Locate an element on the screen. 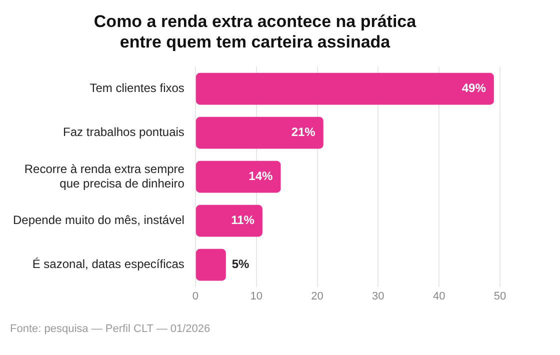 The height and width of the screenshot is (355, 560). y-tick-label: É sazonal, datas específicas is located at coordinates (108, 264).